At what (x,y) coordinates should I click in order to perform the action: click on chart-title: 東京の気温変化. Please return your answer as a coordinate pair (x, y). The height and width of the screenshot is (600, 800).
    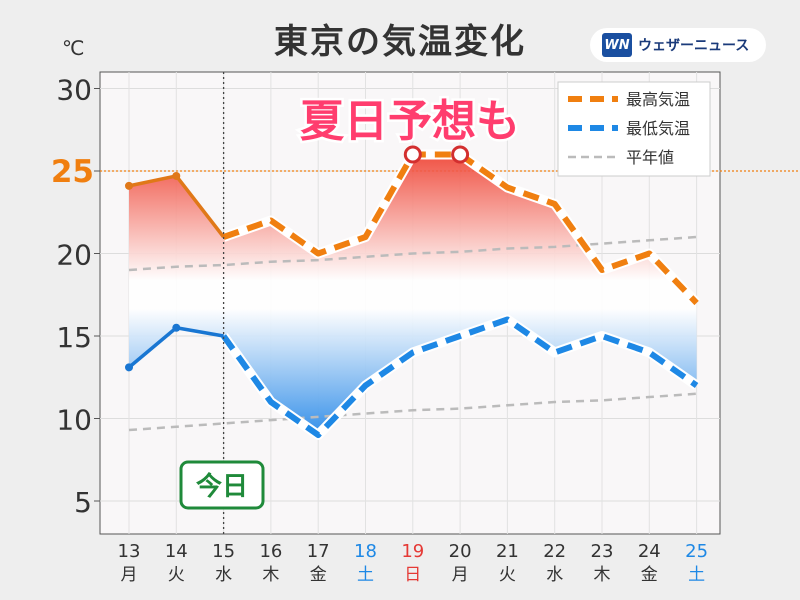
    Looking at the image, I should click on (400, 42).